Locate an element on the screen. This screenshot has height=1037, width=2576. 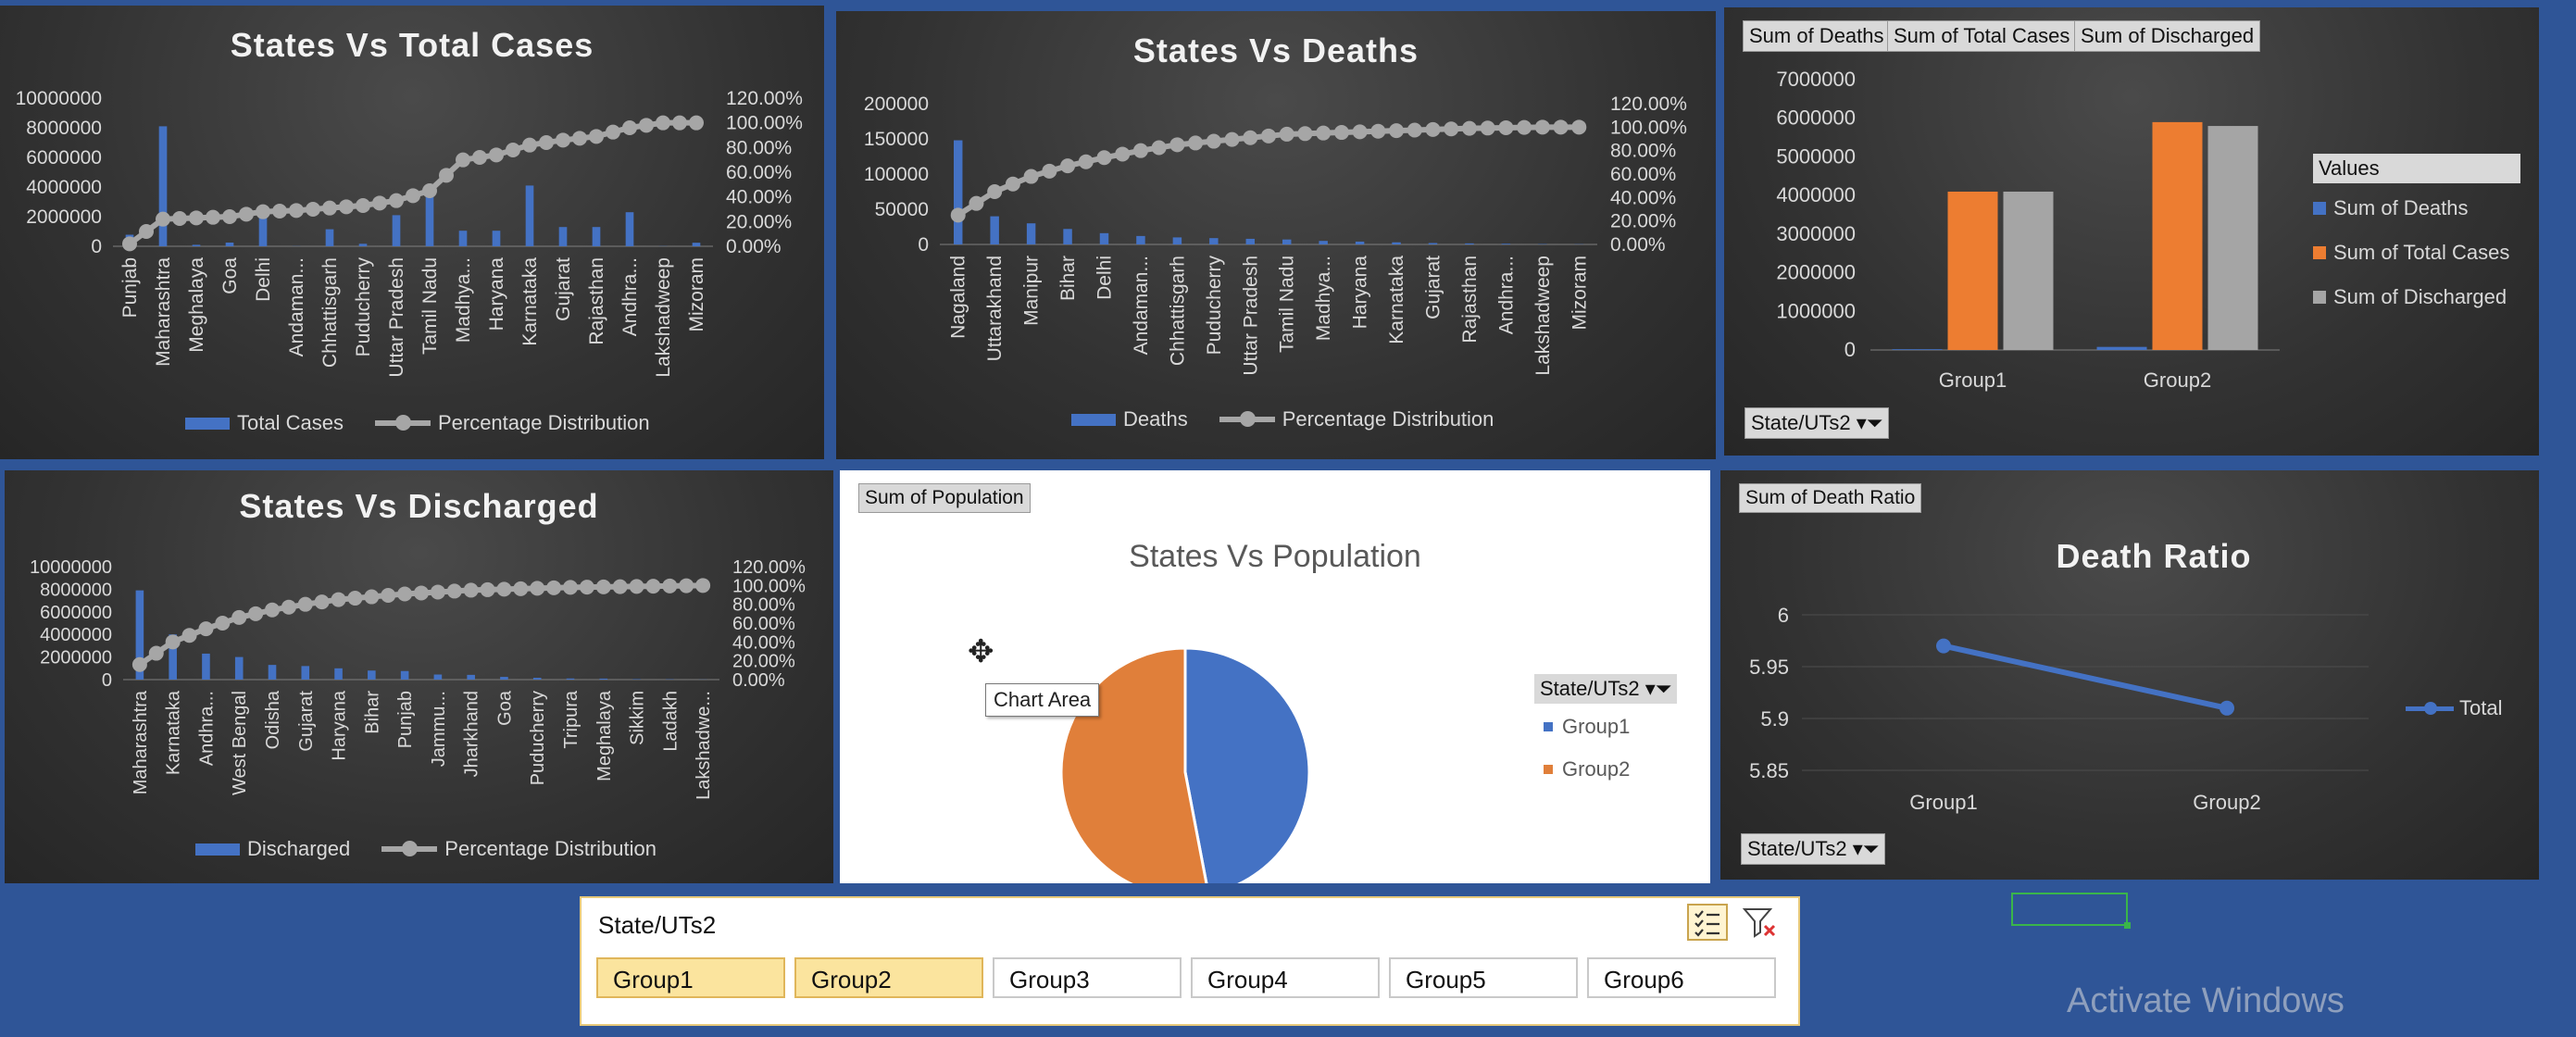
y-tick-label: 200000 is located at coordinates (896, 105).